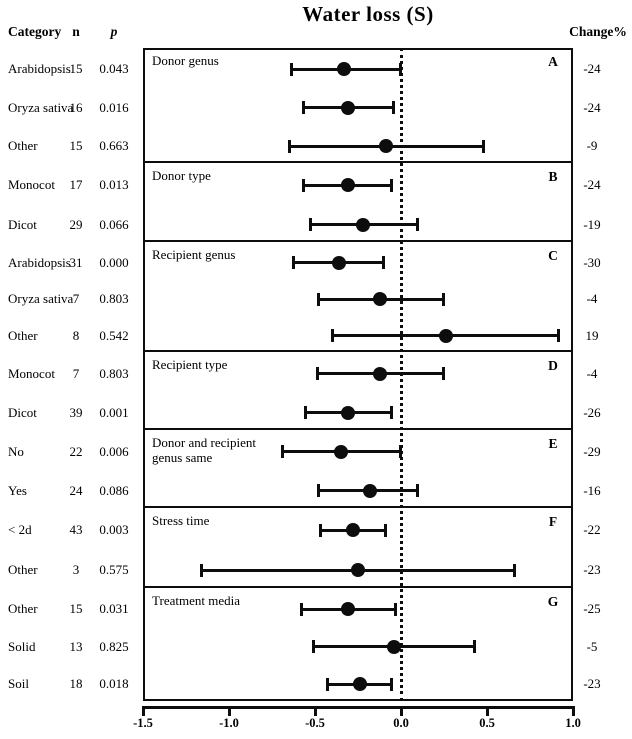  Describe the element at coordinates (553, 365) in the screenshot. I see `panel-letter: D` at that location.